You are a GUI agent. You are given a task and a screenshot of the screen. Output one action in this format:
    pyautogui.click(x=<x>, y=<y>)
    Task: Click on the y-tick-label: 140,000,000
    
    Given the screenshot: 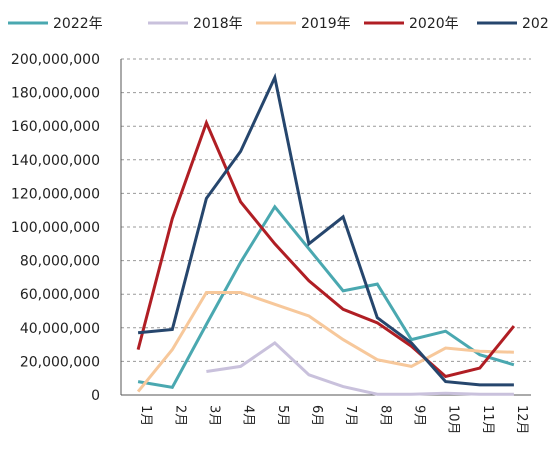 What is the action you would take?
    pyautogui.click(x=55, y=161)
    